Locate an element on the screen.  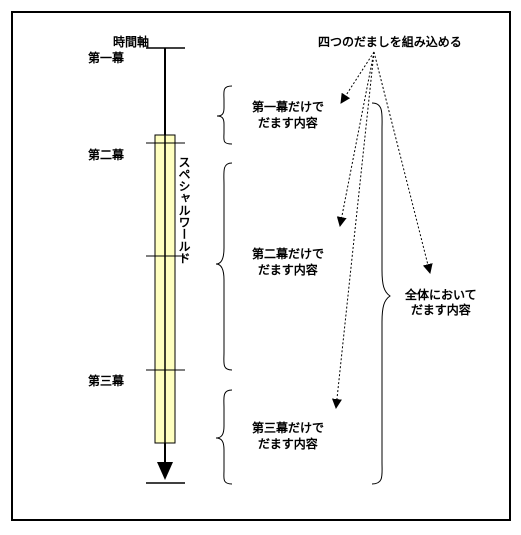
act1-trick-line1: 第一幕だけで is located at coordinates (288, 106).